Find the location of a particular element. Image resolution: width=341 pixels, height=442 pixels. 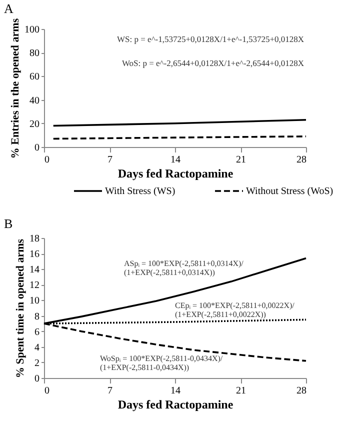

chart-title: A is located at coordinates (9, 8).